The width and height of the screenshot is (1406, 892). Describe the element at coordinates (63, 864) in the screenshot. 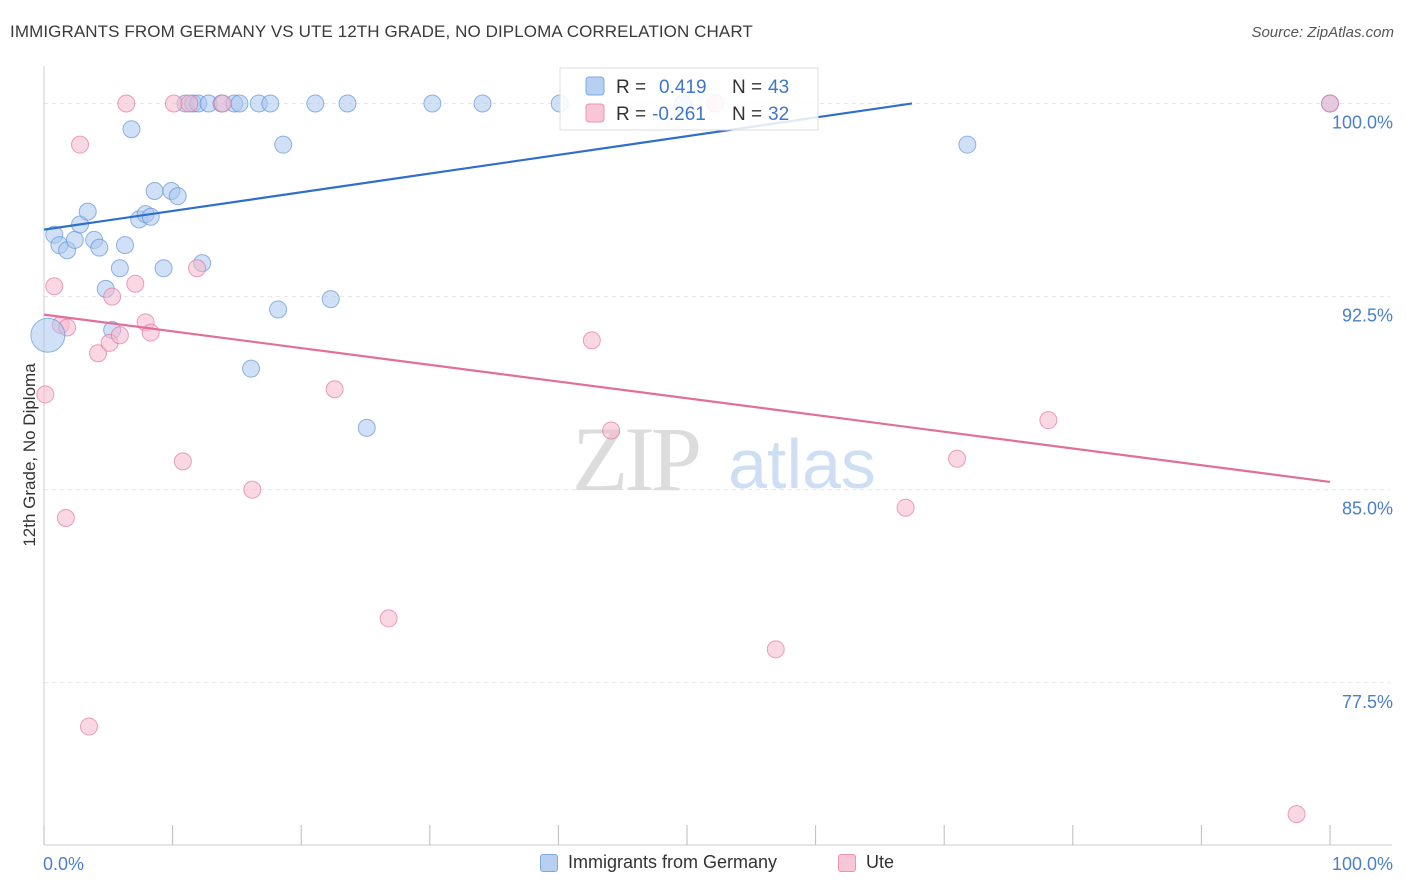

I see `x-tick-label: 0.0%` at that location.